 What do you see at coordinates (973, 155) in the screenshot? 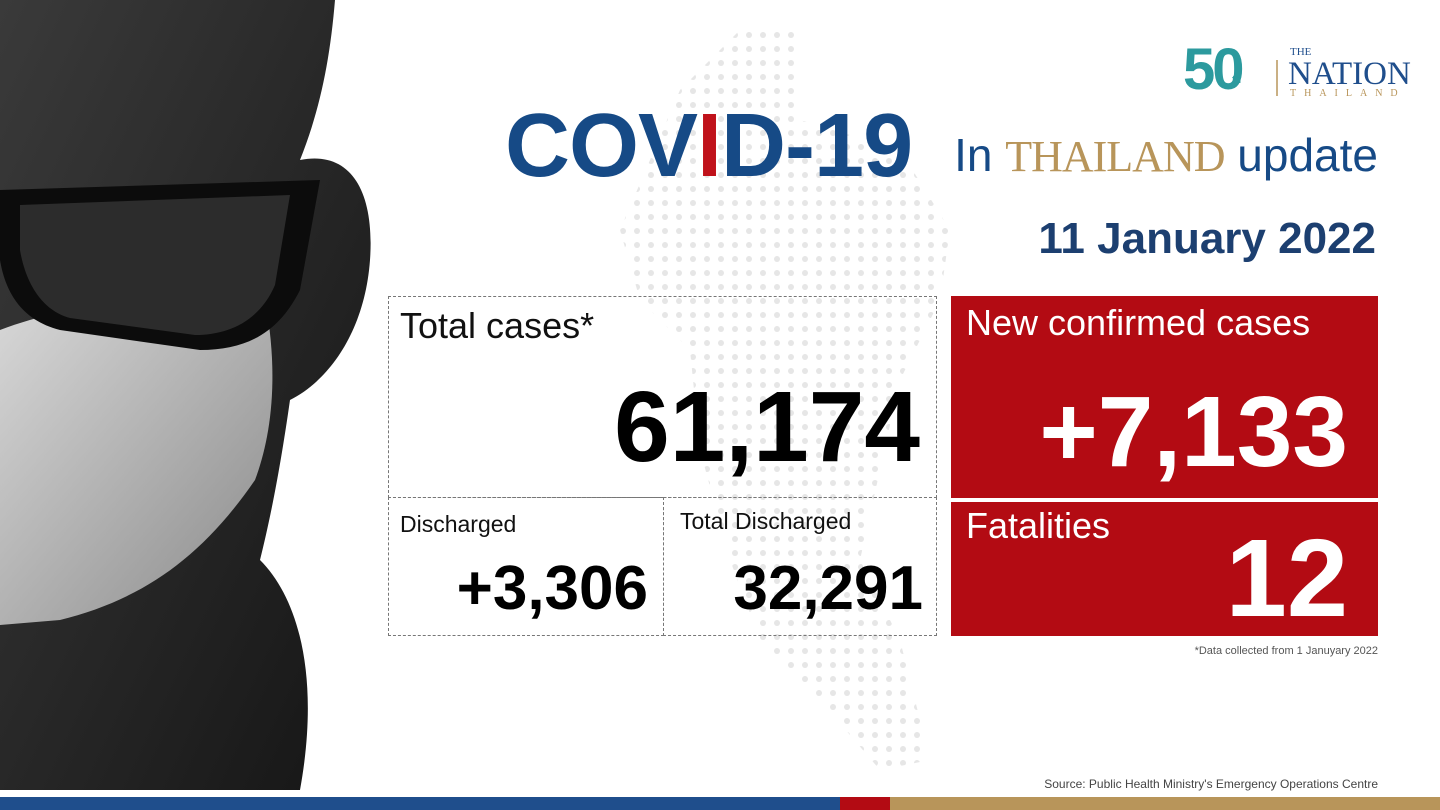
I see `subtitle-part: In` at bounding box center [973, 155].